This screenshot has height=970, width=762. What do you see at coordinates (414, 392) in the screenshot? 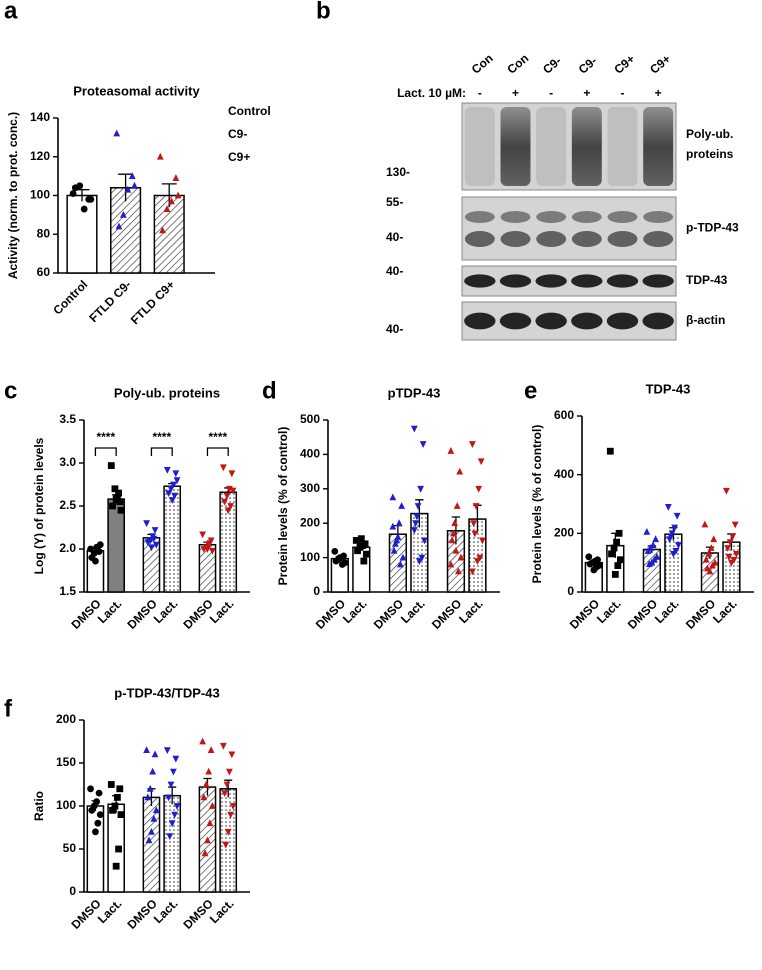
I see `chart-title: pTDP-43` at bounding box center [414, 392].